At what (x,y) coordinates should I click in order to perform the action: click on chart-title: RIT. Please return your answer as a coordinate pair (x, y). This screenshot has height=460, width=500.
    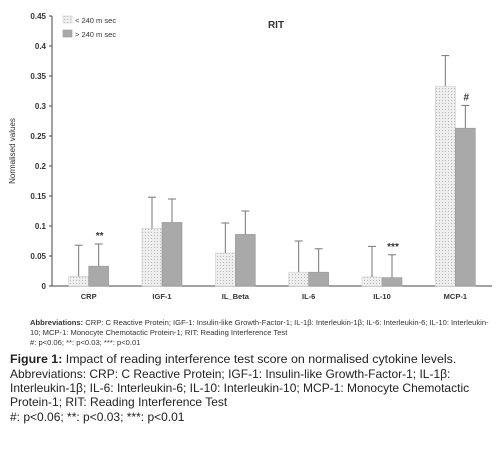
    Looking at the image, I should click on (276, 25).